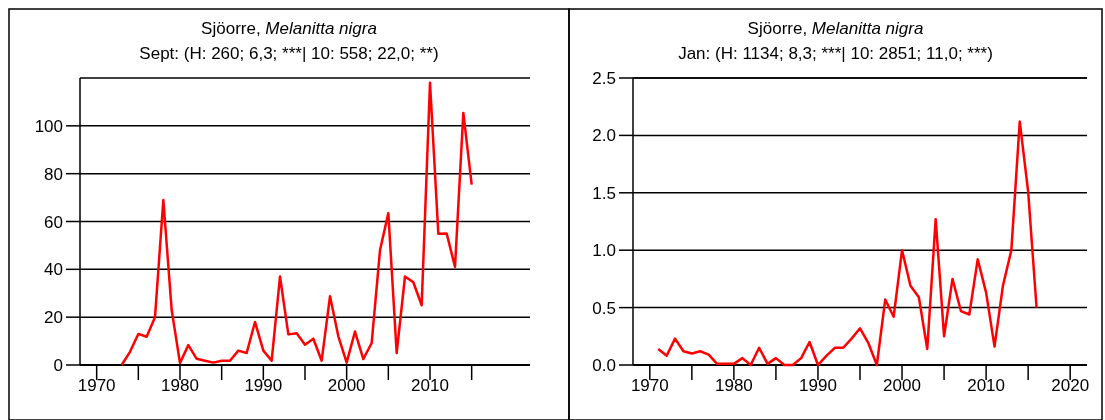 This screenshot has height=420, width=1105. What do you see at coordinates (604, 193) in the screenshot?
I see `y-tick-label: 1.5` at bounding box center [604, 193].